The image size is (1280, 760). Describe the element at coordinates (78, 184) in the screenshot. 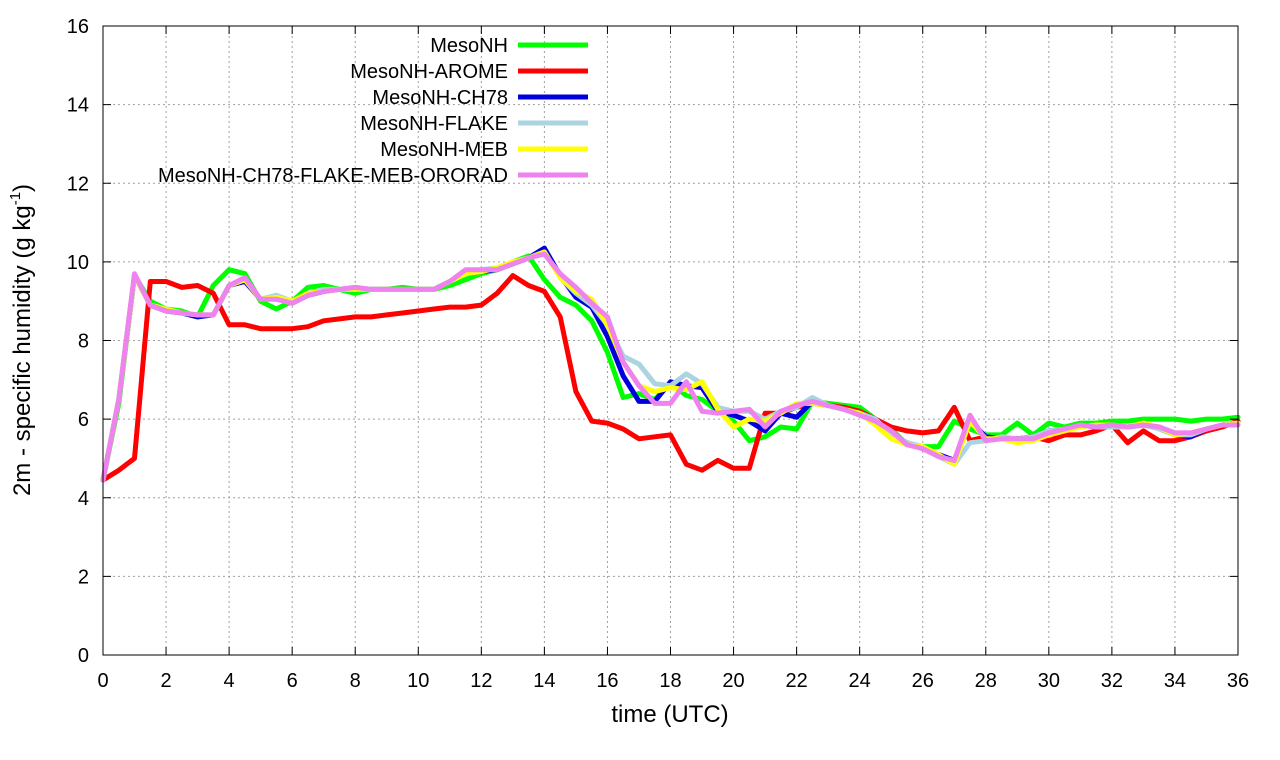

I see `y-tick-label: 12` at that location.